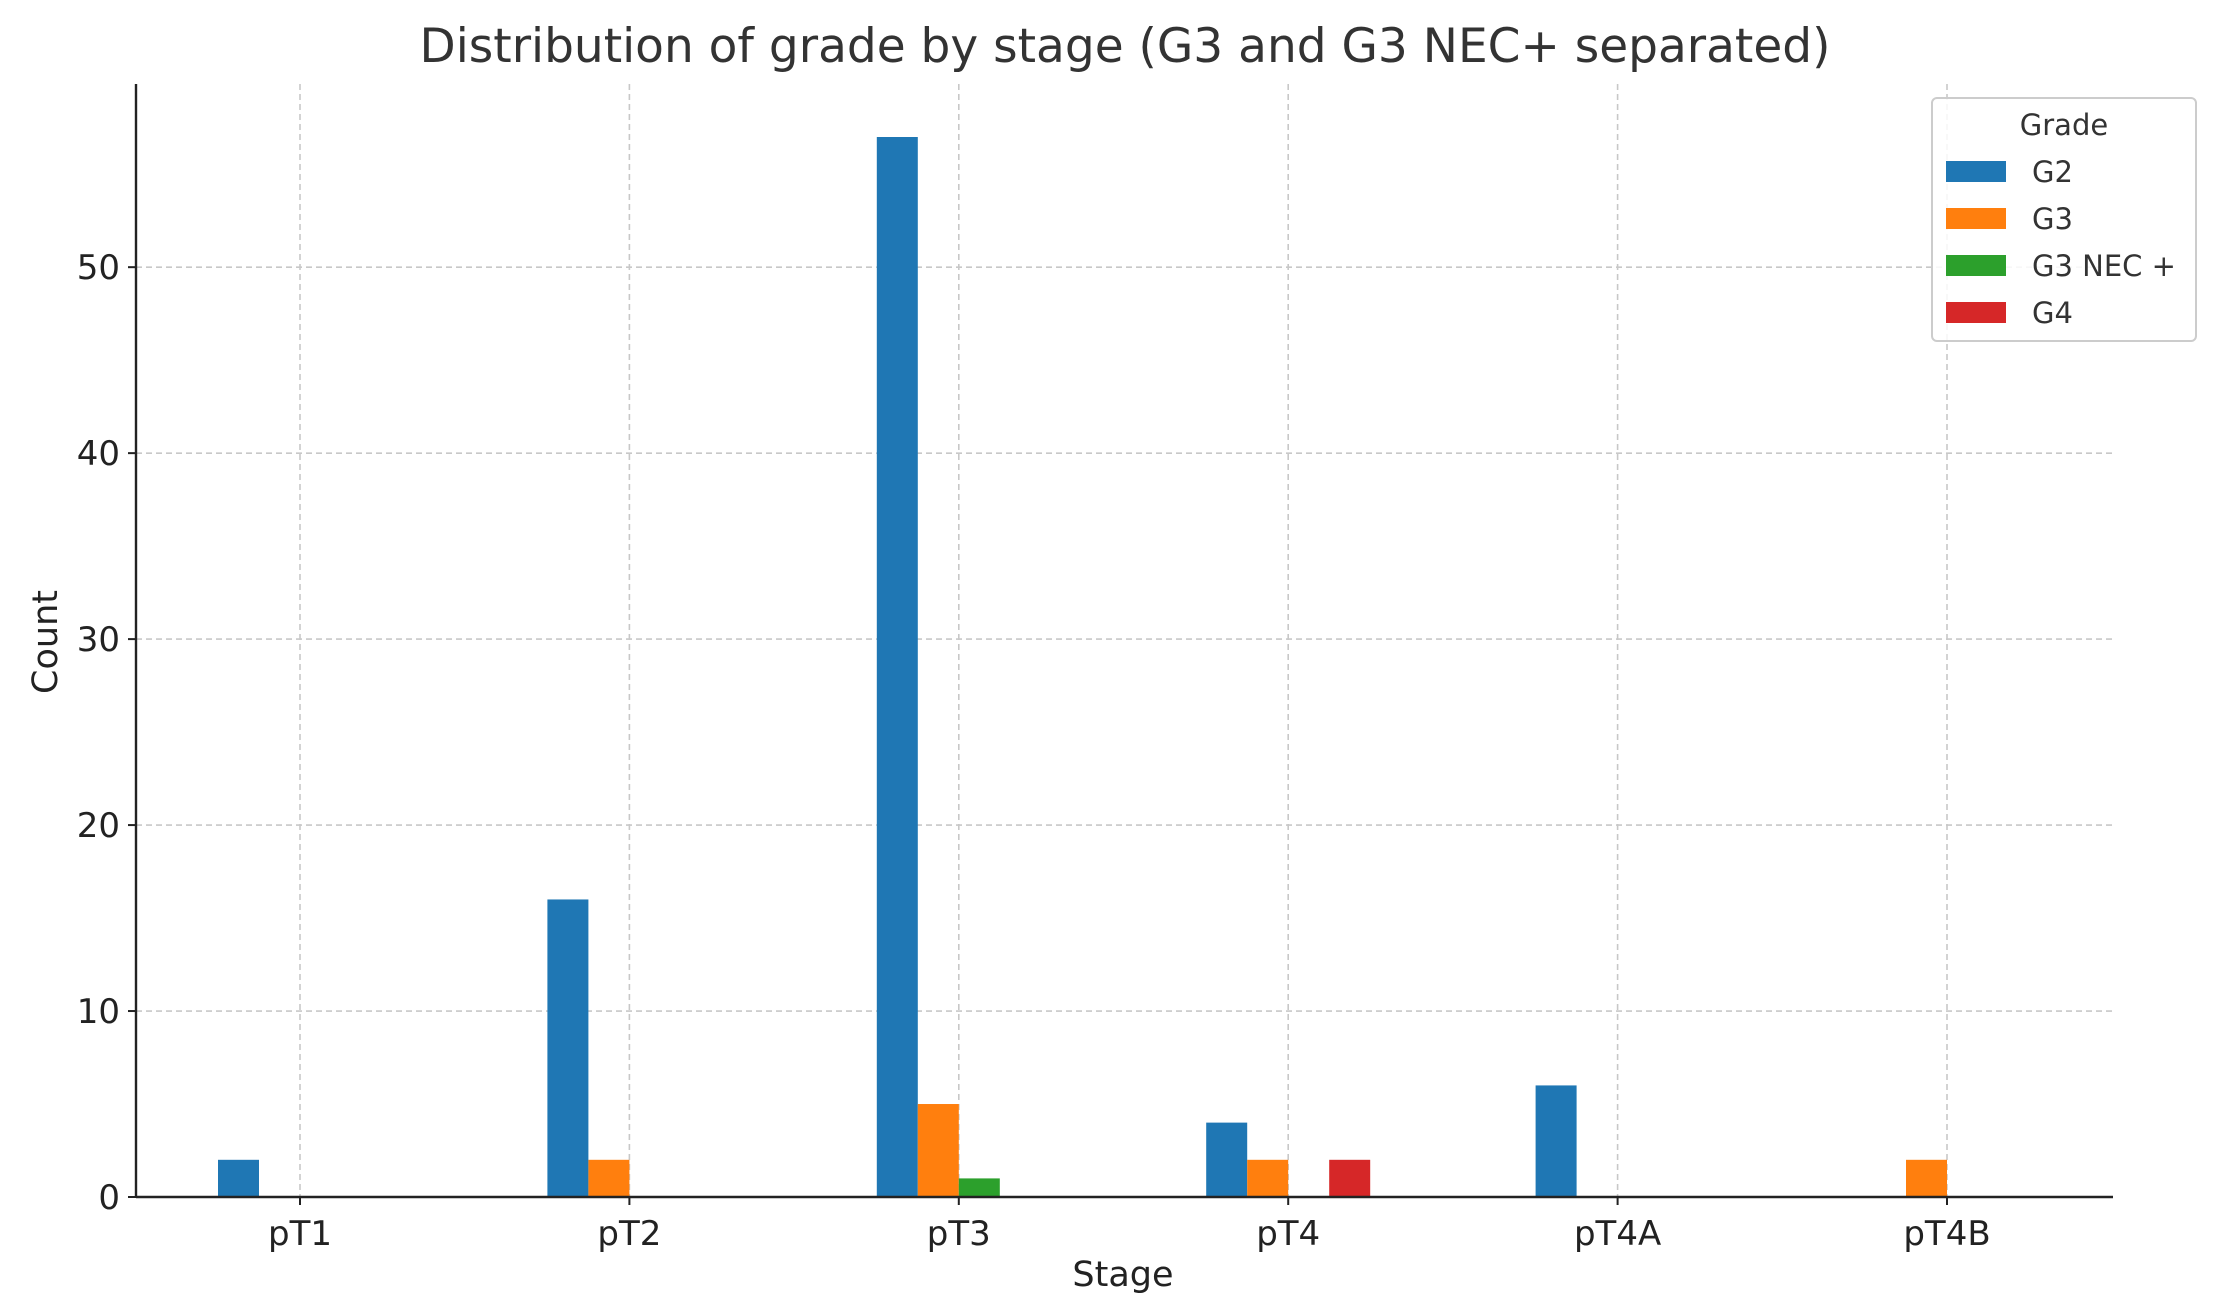 The height and width of the screenshot is (1314, 2213). What do you see at coordinates (238, 1178) in the screenshot?
I see `bar-g2-pt1` at bounding box center [238, 1178].